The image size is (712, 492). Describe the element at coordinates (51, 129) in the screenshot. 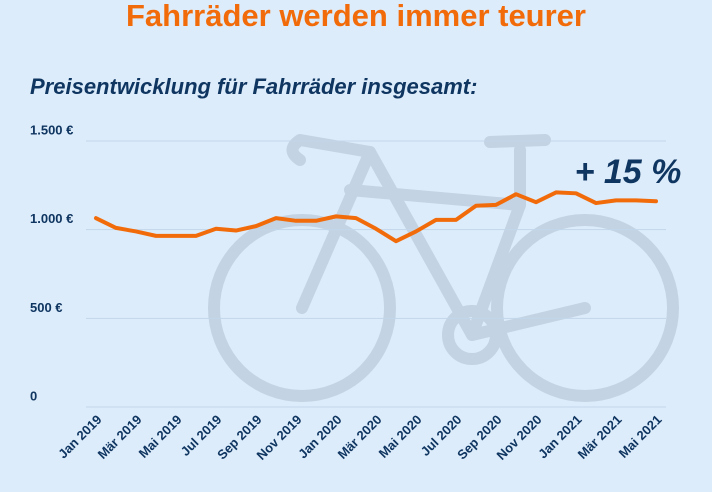

I see `y-tick-label: 1.500 €` at that location.